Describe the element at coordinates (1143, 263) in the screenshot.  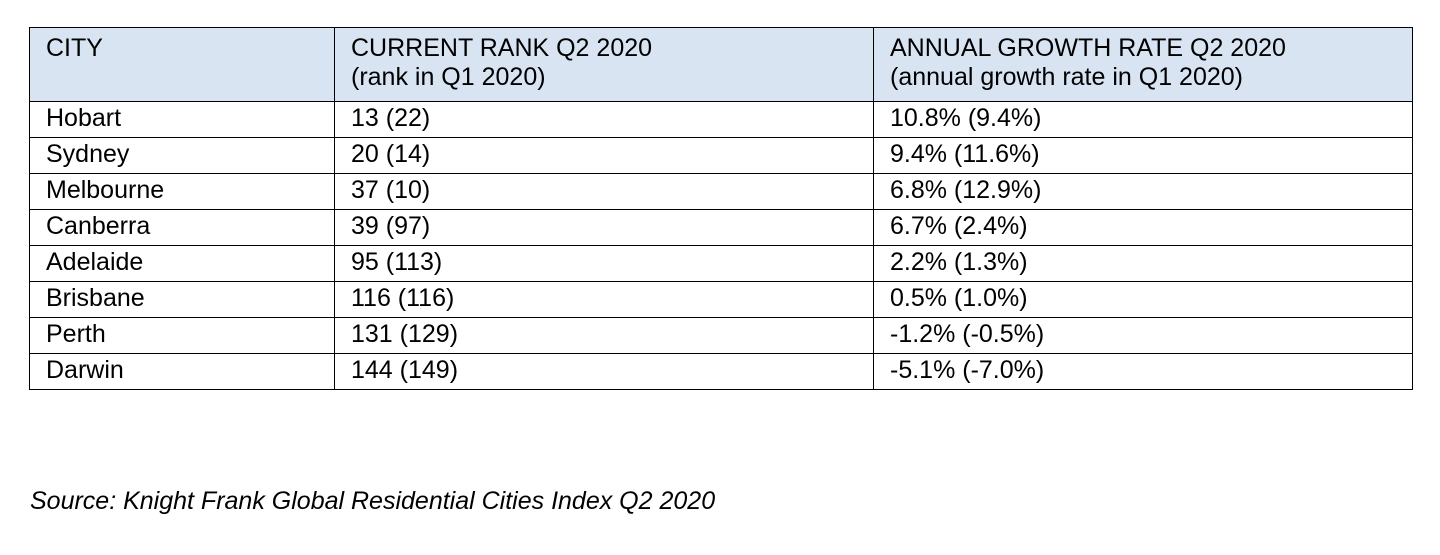
I see `cell-growth: 2.2% (1.3%)` at that location.